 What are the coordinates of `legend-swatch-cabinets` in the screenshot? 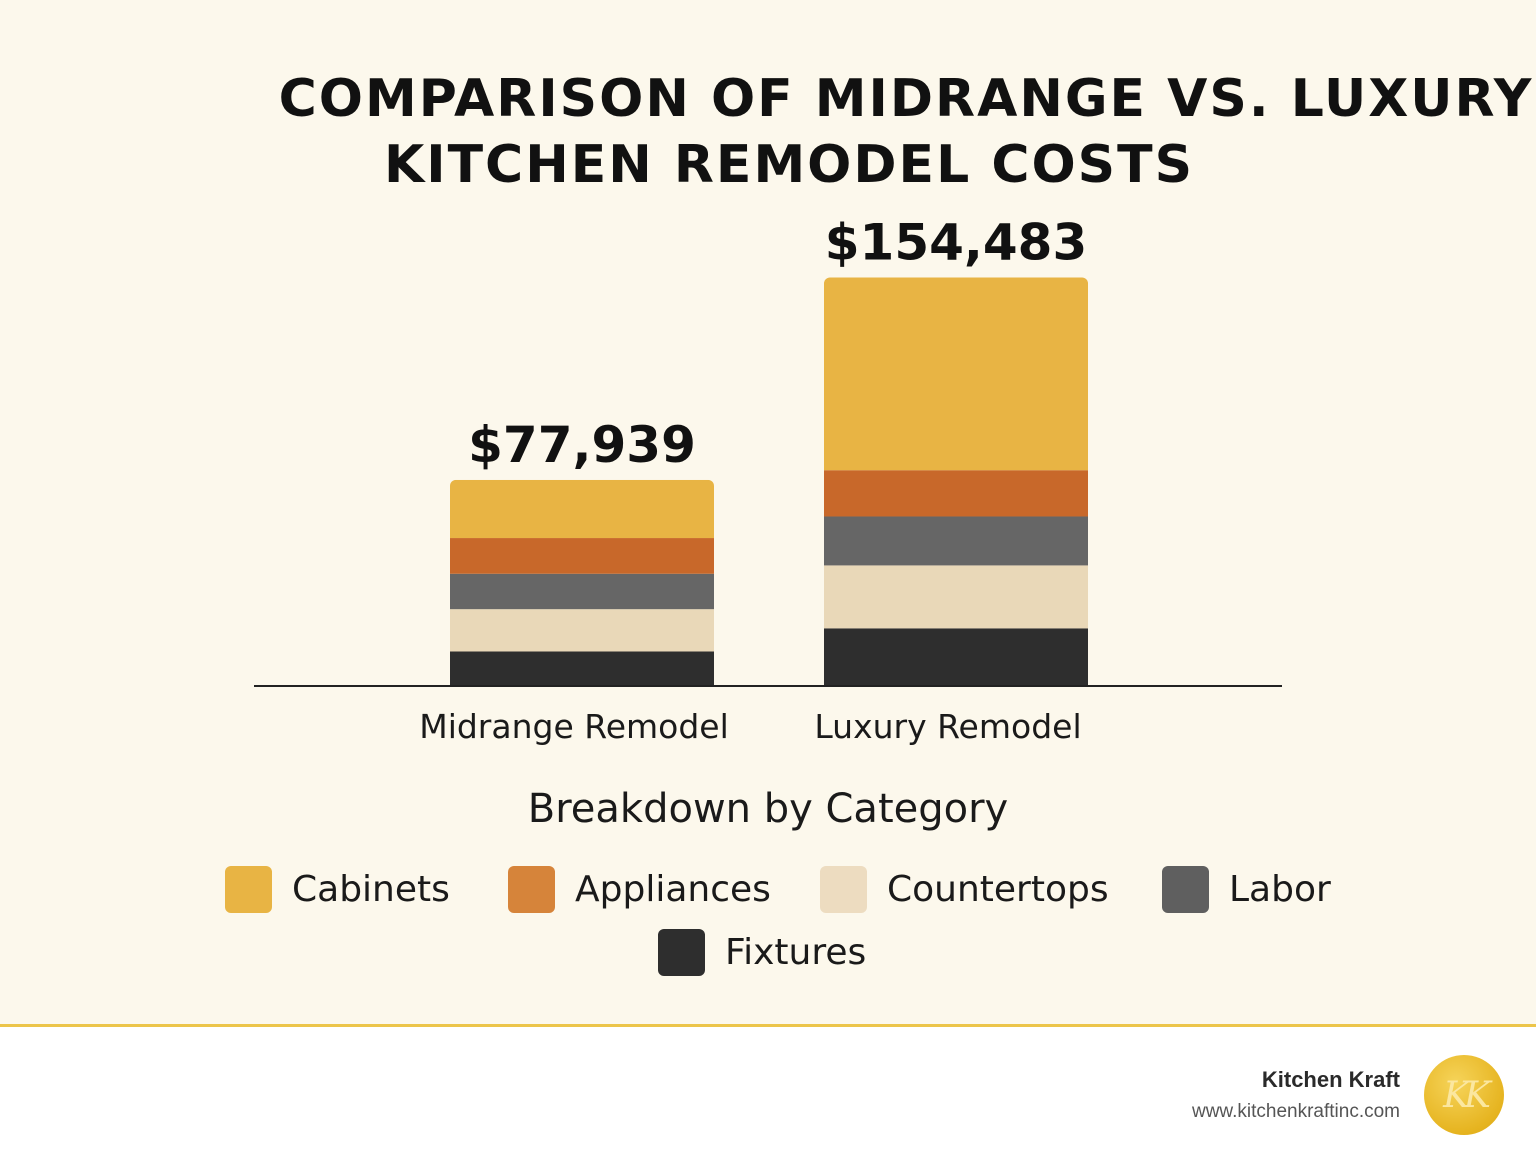 It's located at (248, 889).